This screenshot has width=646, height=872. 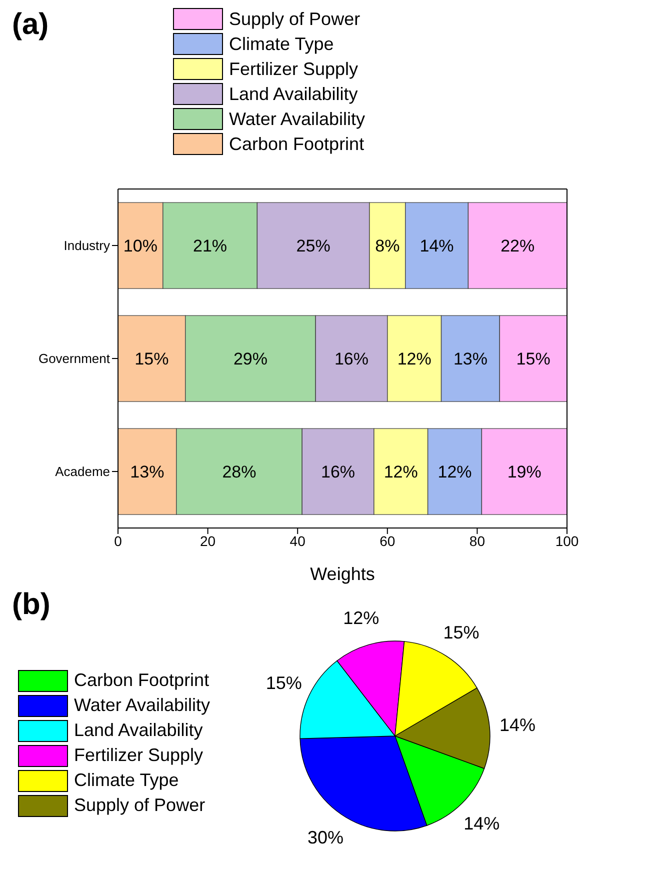 What do you see at coordinates (210, 246) in the screenshot?
I see `data-label: 21%` at bounding box center [210, 246].